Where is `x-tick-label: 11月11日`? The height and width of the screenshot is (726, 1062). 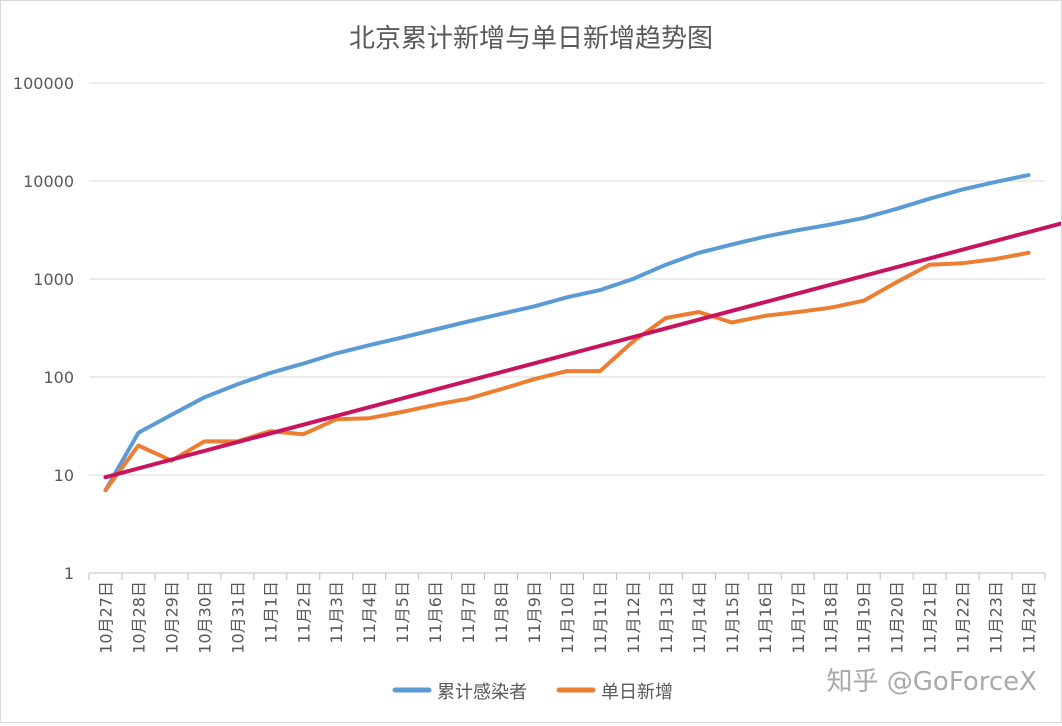 x-tick-label: 11月11日 is located at coordinates (600, 617).